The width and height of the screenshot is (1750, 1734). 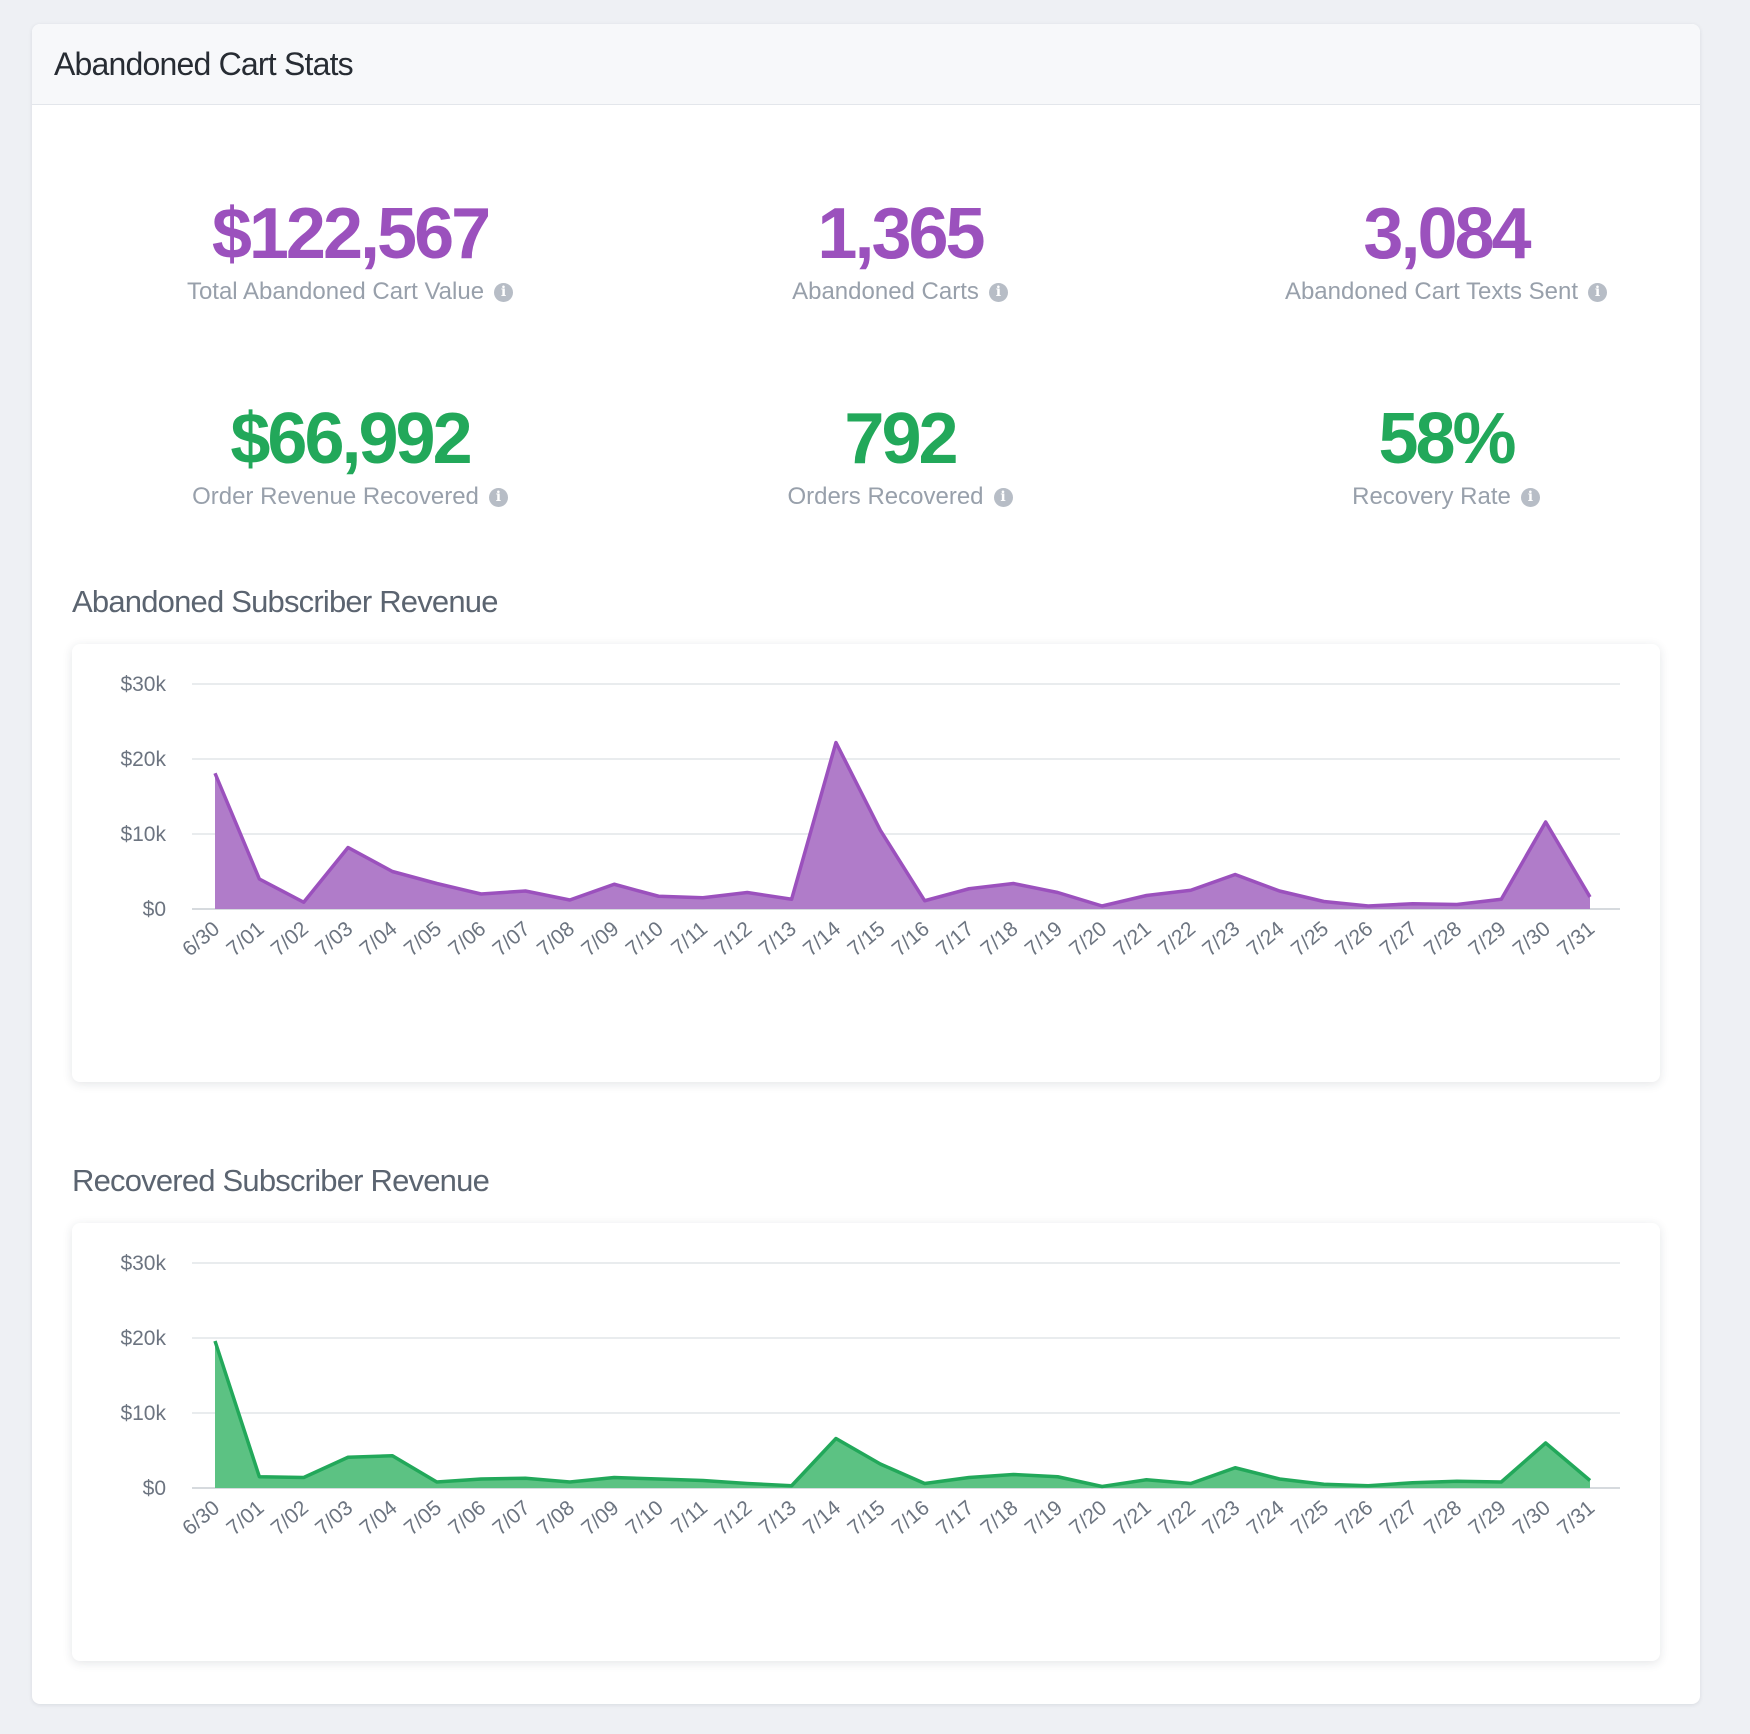 I want to click on stat-label-row: Abandoned Carts i, so click(x=900, y=292).